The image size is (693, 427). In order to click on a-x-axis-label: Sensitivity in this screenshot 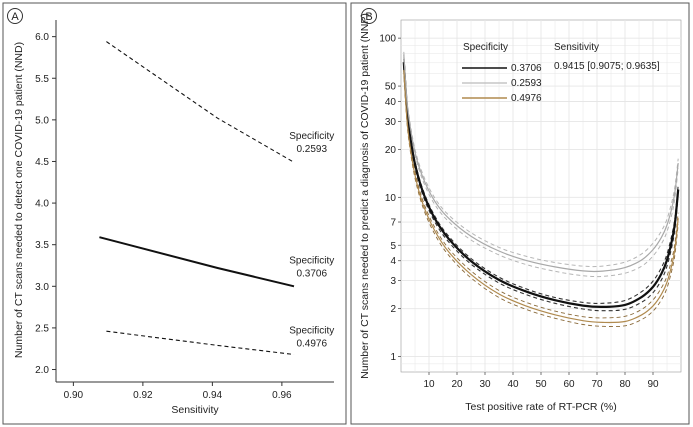, I will do `click(195, 410)`.